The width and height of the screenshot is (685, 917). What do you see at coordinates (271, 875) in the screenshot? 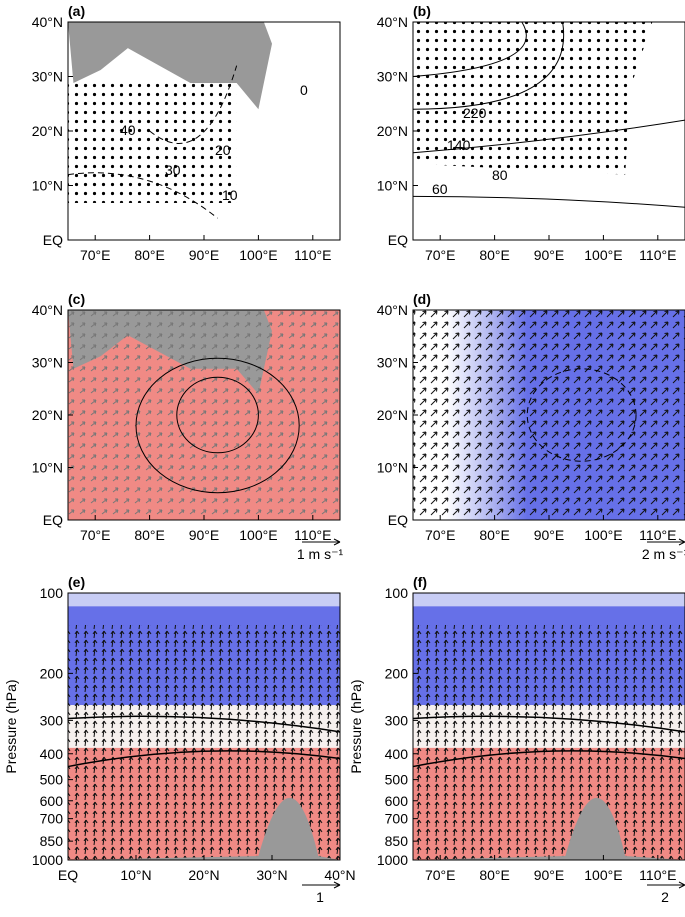
I see `x-tick-label: 30°N` at bounding box center [271, 875].